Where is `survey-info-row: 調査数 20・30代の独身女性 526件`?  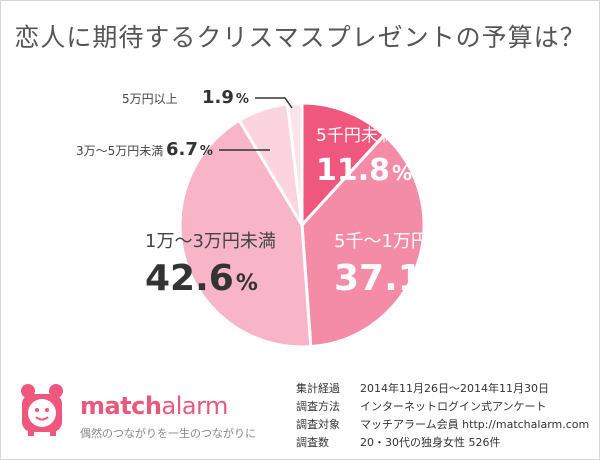
survey-info-row: 調査数 20・30代の独身女性 526件 is located at coordinates (442, 443).